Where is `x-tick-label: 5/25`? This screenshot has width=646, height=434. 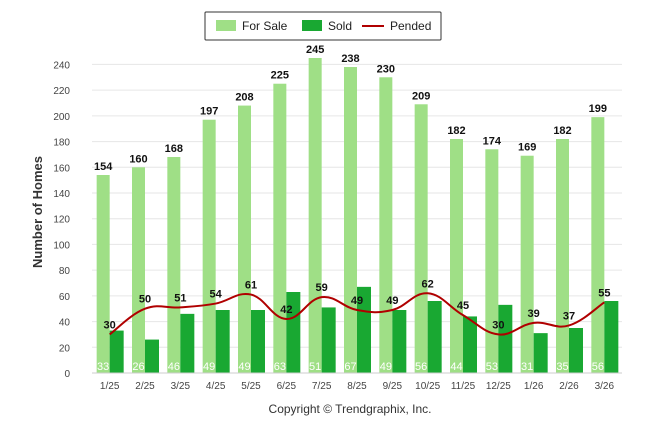 x-tick-label: 5/25 is located at coordinates (251, 386).